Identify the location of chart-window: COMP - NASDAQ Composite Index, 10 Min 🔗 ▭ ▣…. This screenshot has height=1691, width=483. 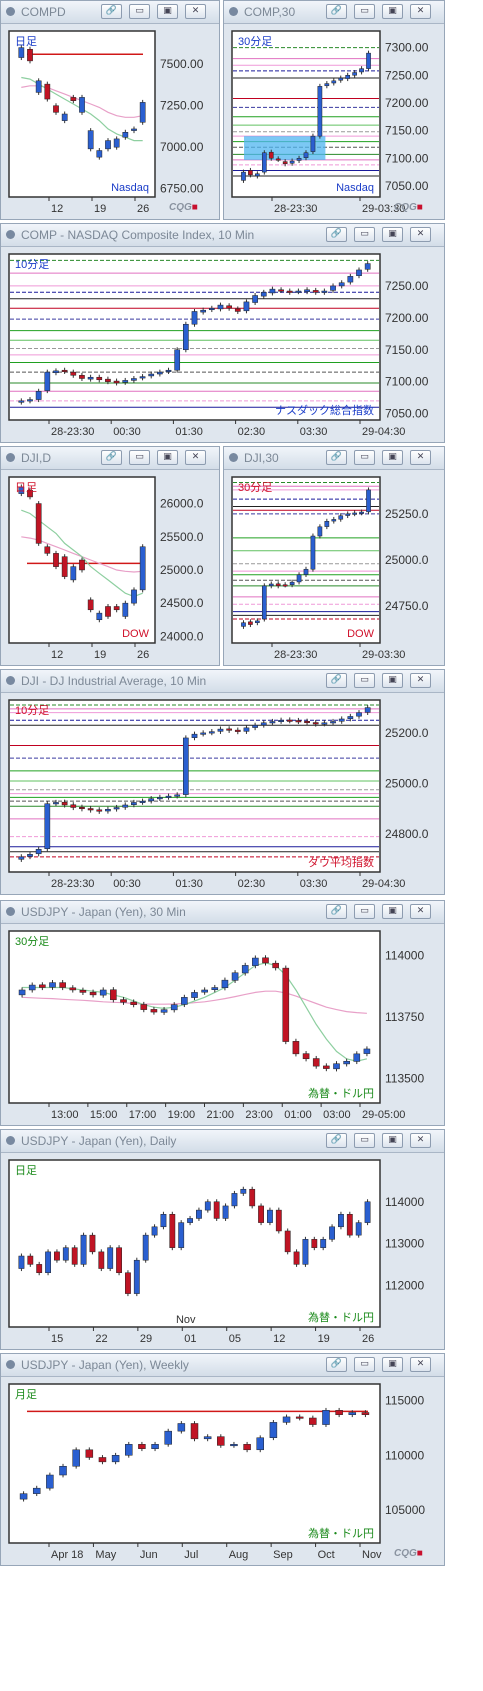
(222, 333).